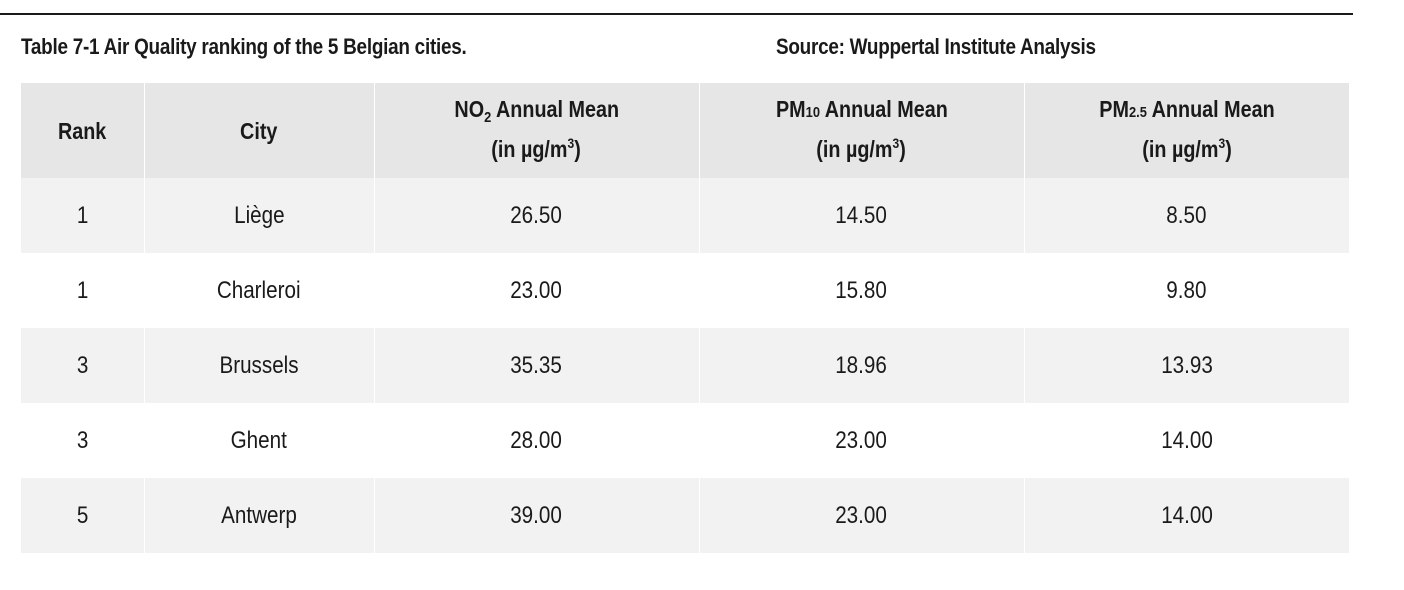  I want to click on cell-city-value: Antwerp, so click(259, 515).